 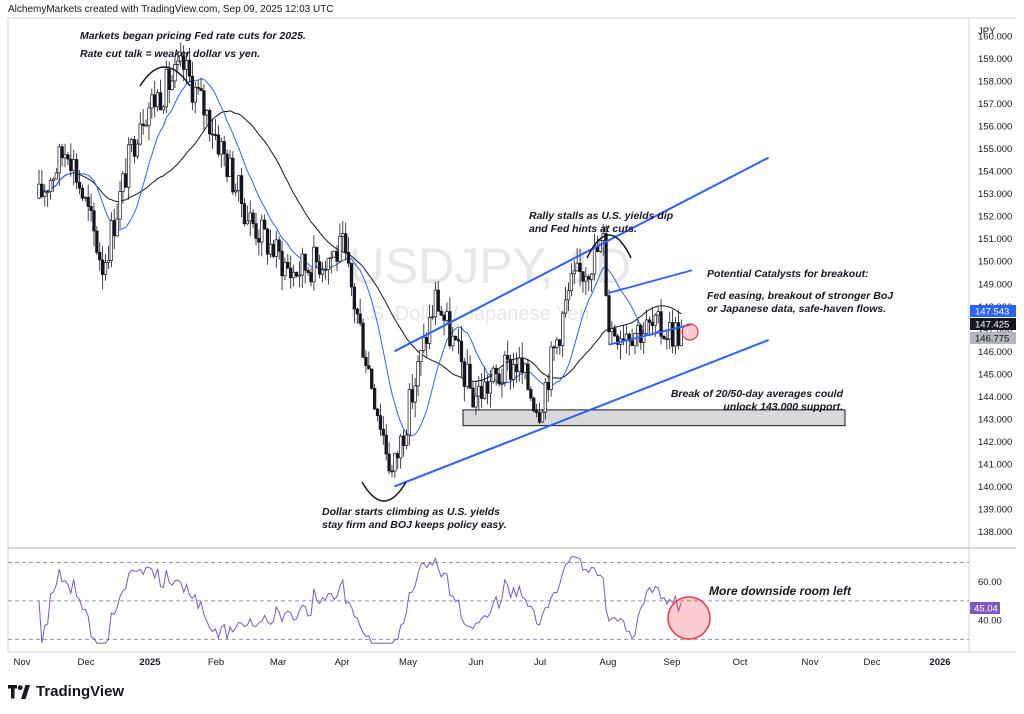 I want to click on time-tick-label: 2026, so click(x=939, y=662).